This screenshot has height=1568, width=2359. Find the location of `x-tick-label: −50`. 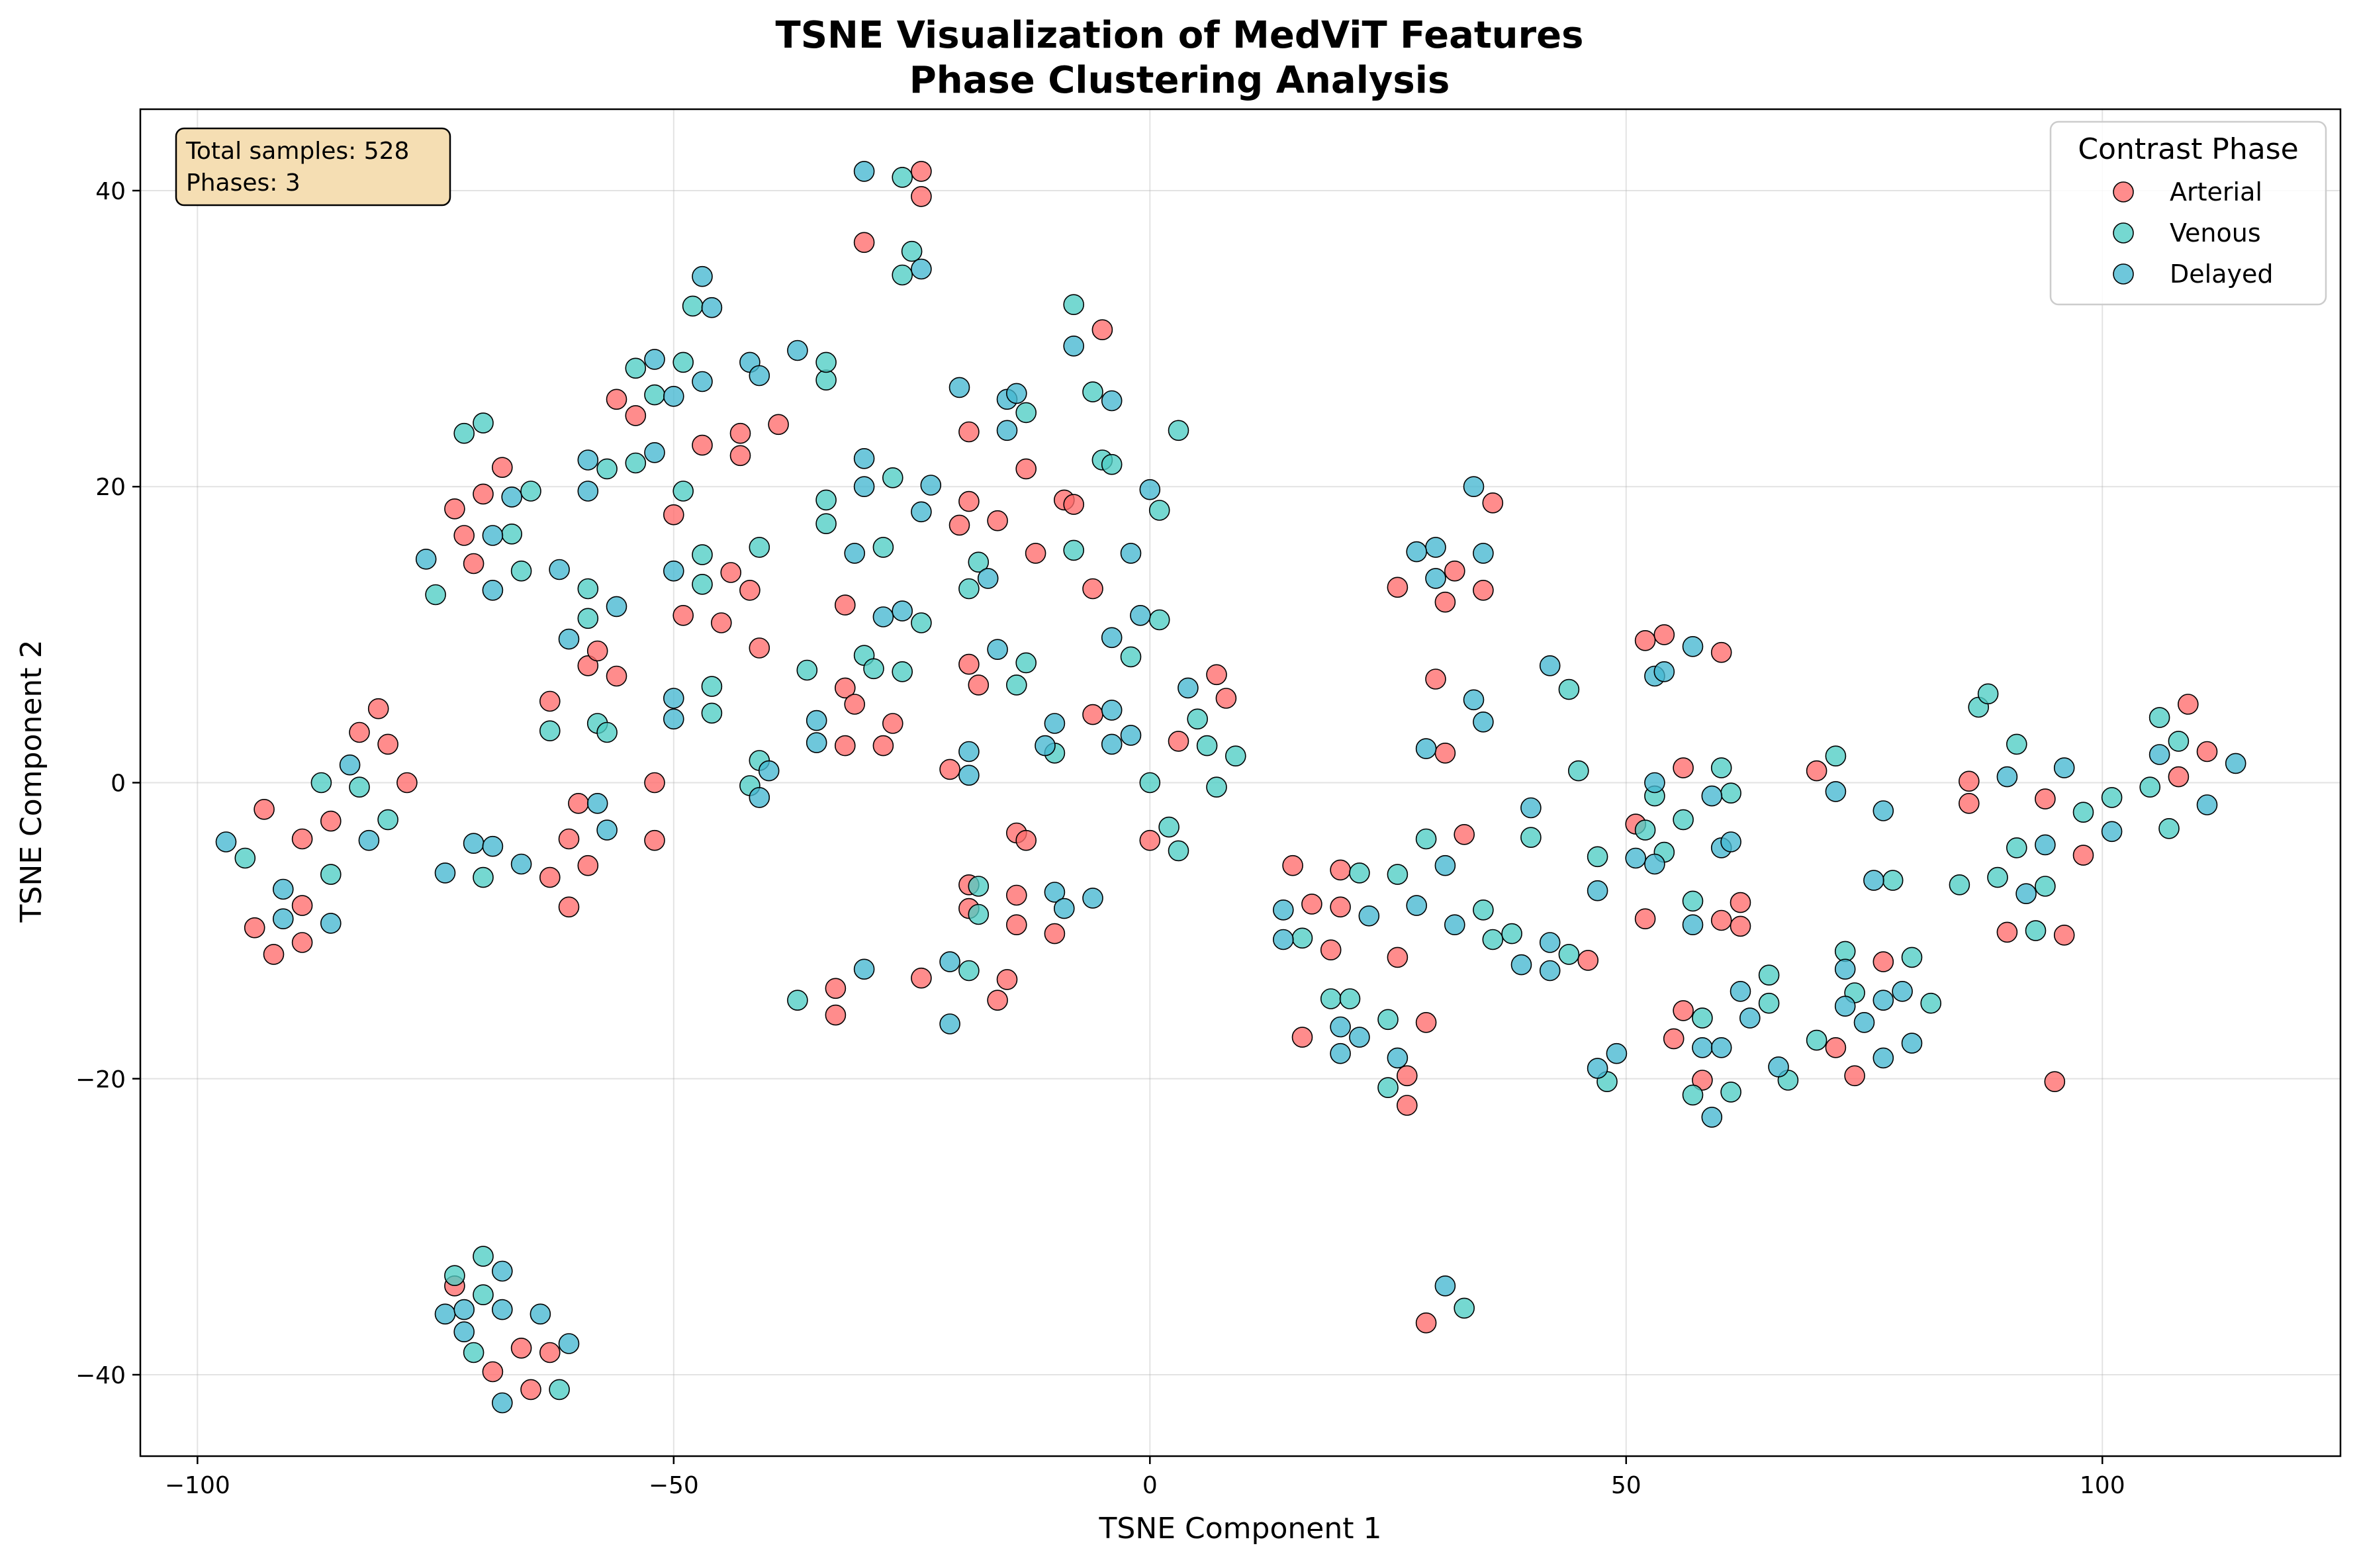

x-tick-label: −50 is located at coordinates (674, 1486).